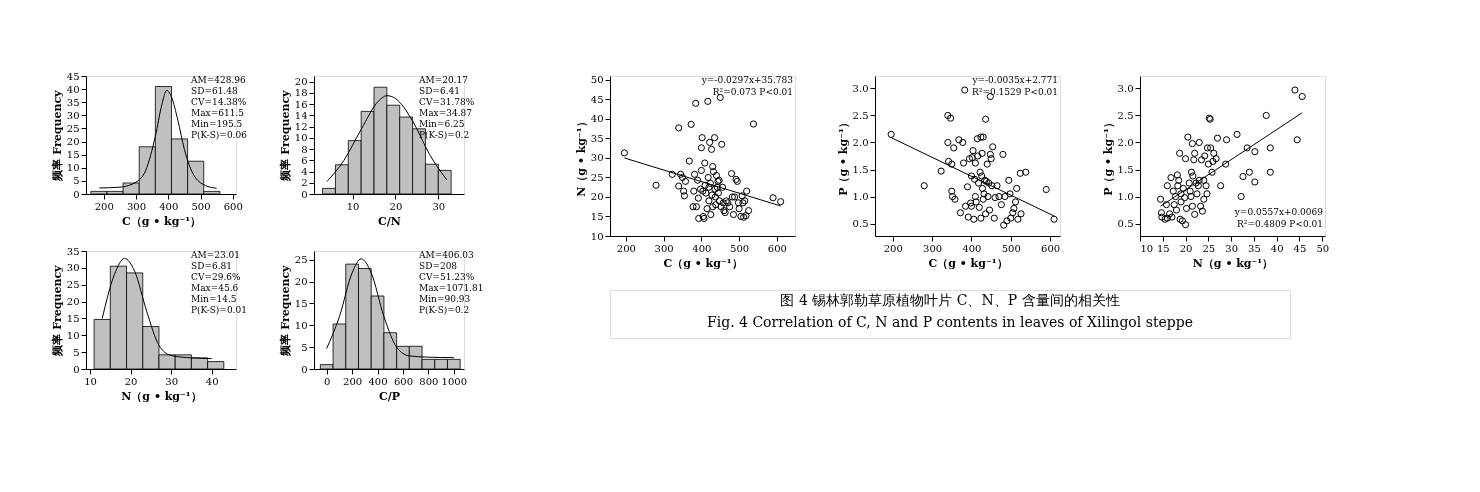 The width and height of the screenshot is (1480, 492). I want to click on annotation: Min=90.93, so click(445, 299).